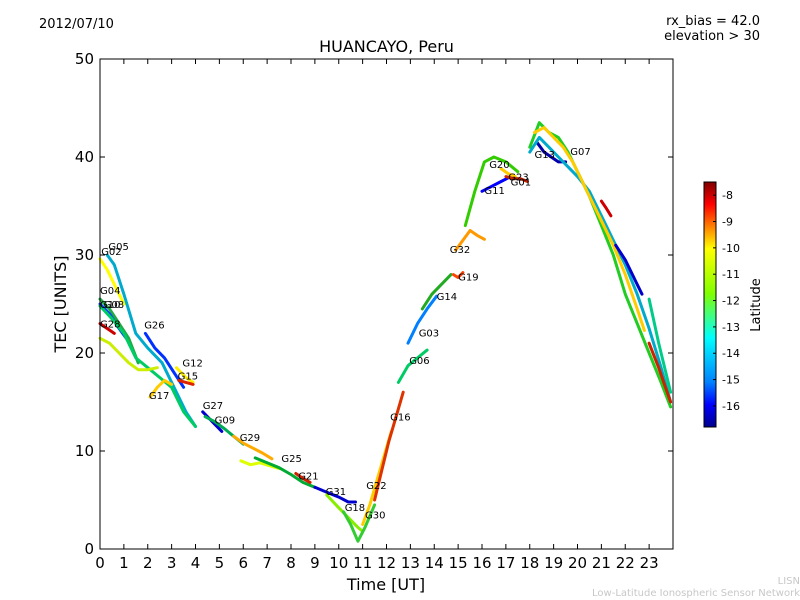 The width and height of the screenshot is (800, 600). Describe the element at coordinates (429, 333) in the screenshot. I see `prn-label-g03: G03` at that location.